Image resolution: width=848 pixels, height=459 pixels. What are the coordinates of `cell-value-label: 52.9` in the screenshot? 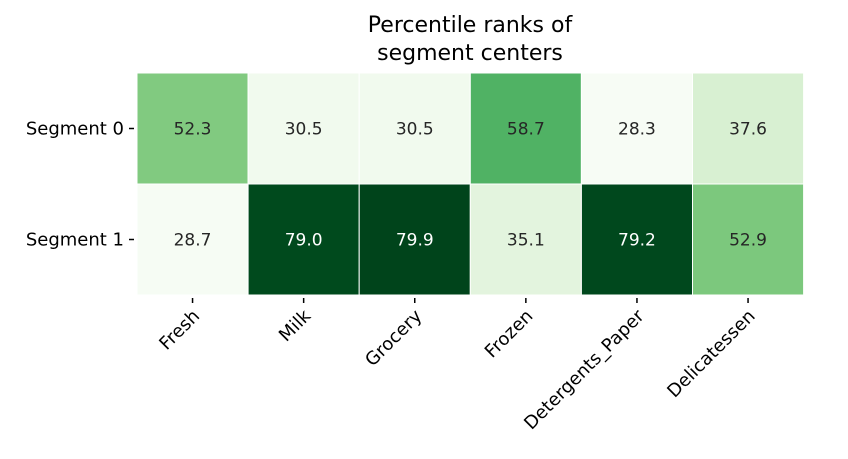 It's located at (748, 241).